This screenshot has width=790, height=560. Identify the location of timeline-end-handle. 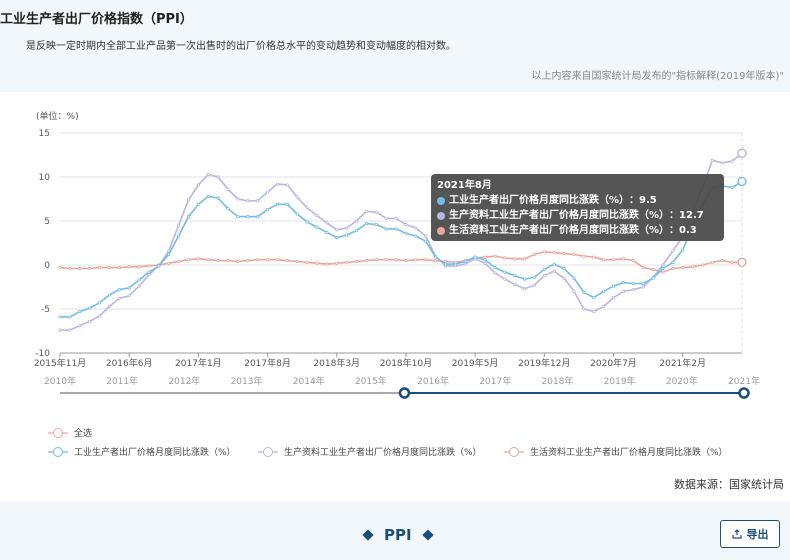
(744, 393).